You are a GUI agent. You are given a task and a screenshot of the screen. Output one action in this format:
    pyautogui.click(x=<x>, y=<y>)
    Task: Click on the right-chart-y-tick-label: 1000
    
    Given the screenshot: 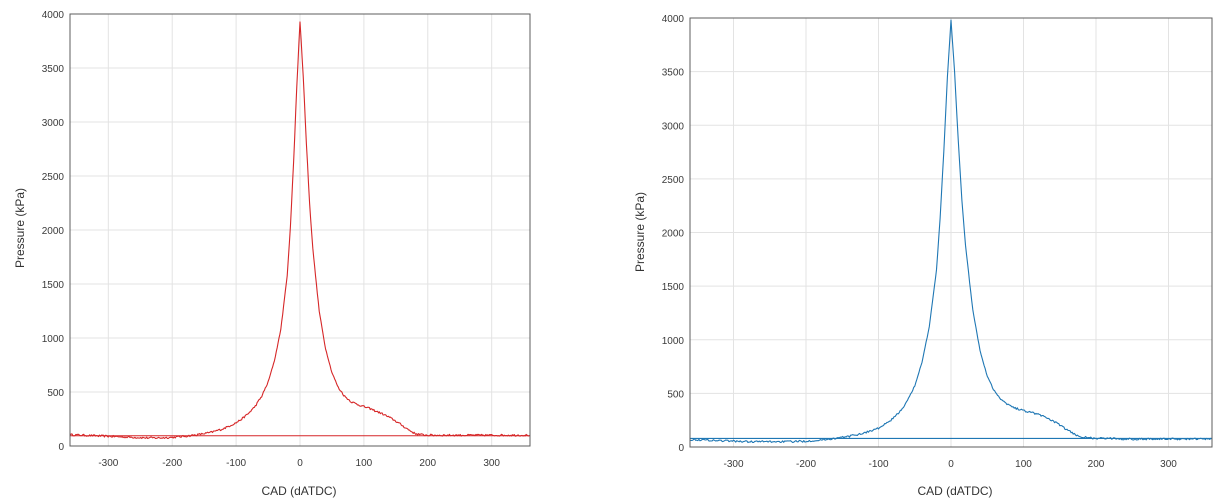 What is the action you would take?
    pyautogui.click(x=673, y=341)
    